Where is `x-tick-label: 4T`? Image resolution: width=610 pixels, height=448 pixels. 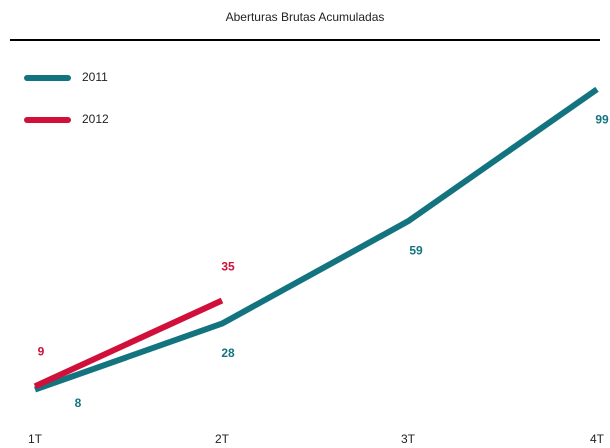
x-tick-label: 4T is located at coordinates (597, 439).